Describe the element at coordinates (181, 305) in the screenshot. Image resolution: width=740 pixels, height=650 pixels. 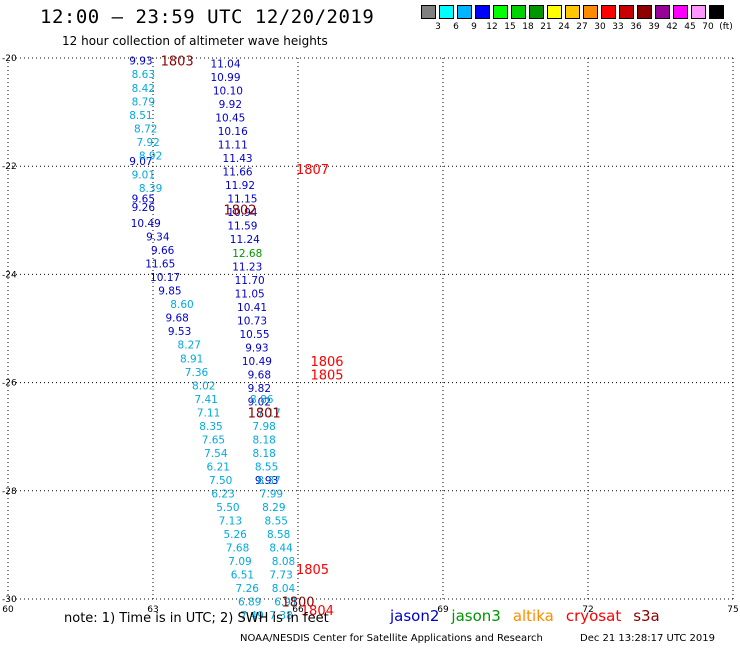
I see `wave-height-value-cryosat: 8.60` at that location.